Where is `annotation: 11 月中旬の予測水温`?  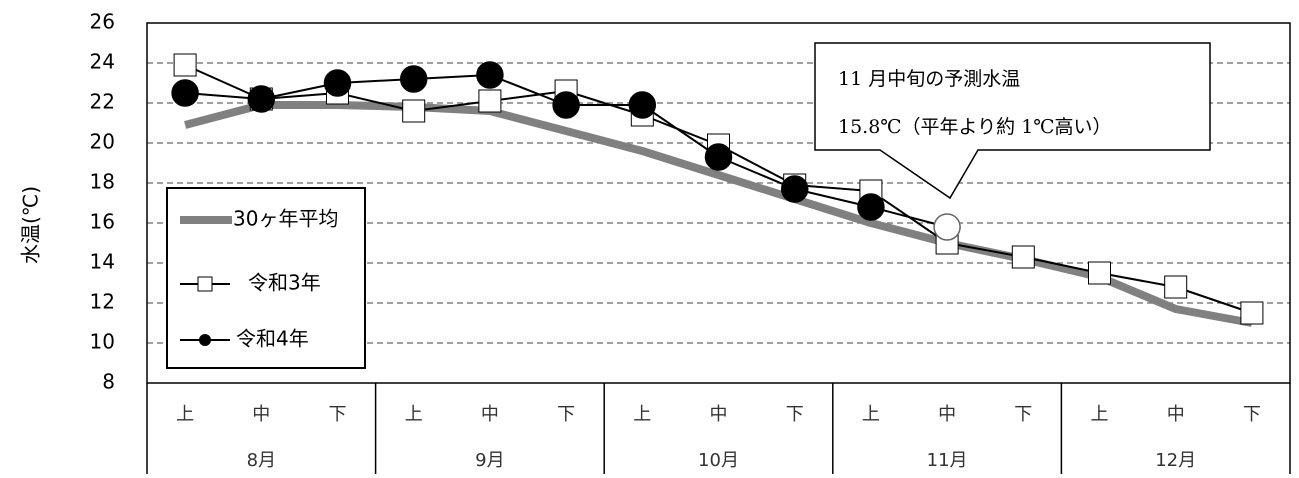
annotation: 11 月中旬の予測水温 is located at coordinates (929, 79).